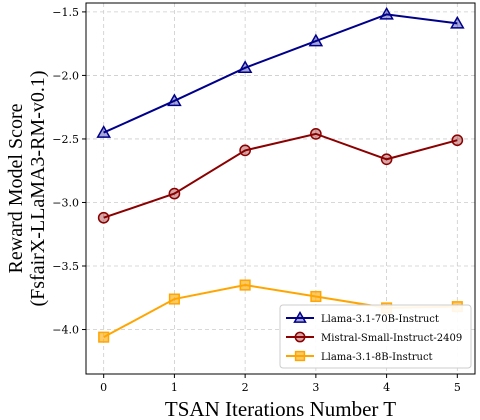  Describe the element at coordinates (300, 316) in the screenshot. I see `legend-marker-triangle` at that location.